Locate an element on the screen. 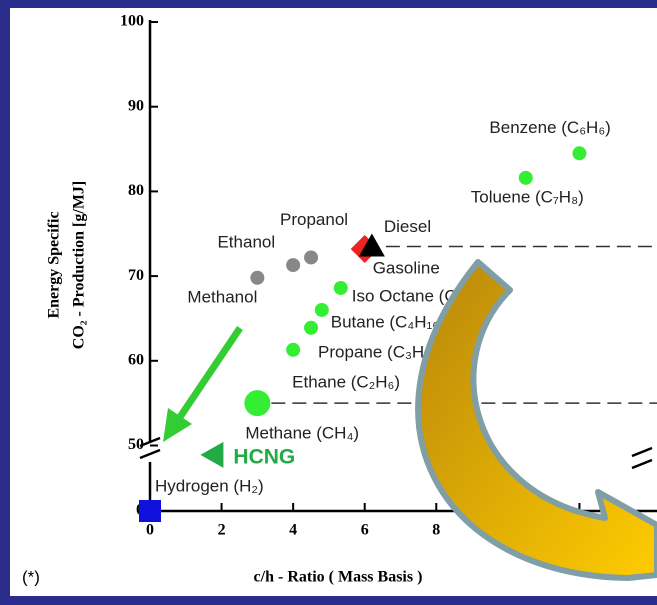  x-tick-label: 2 is located at coordinates (222, 530).